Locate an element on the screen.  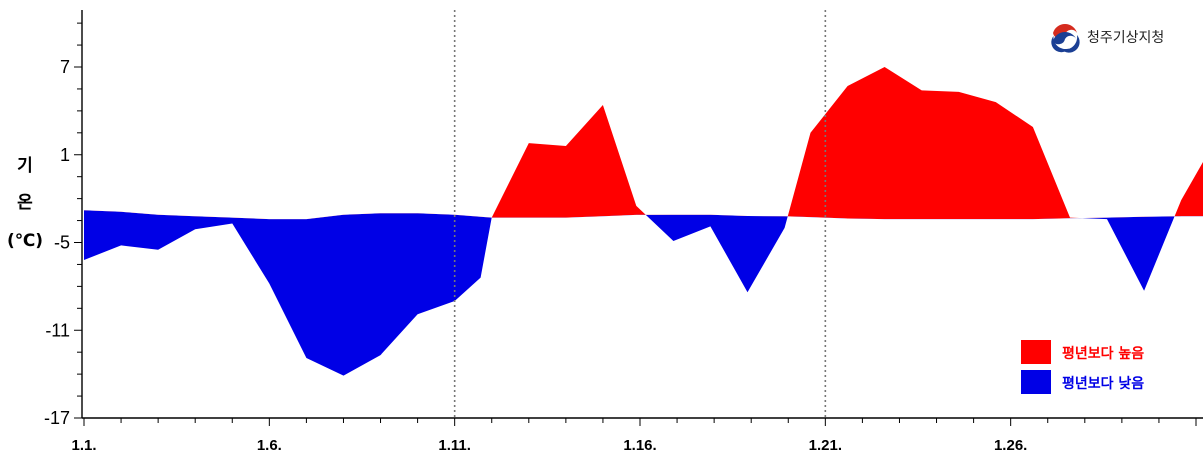
y-axis-label-char-3: (℃) is located at coordinates (25, 241).